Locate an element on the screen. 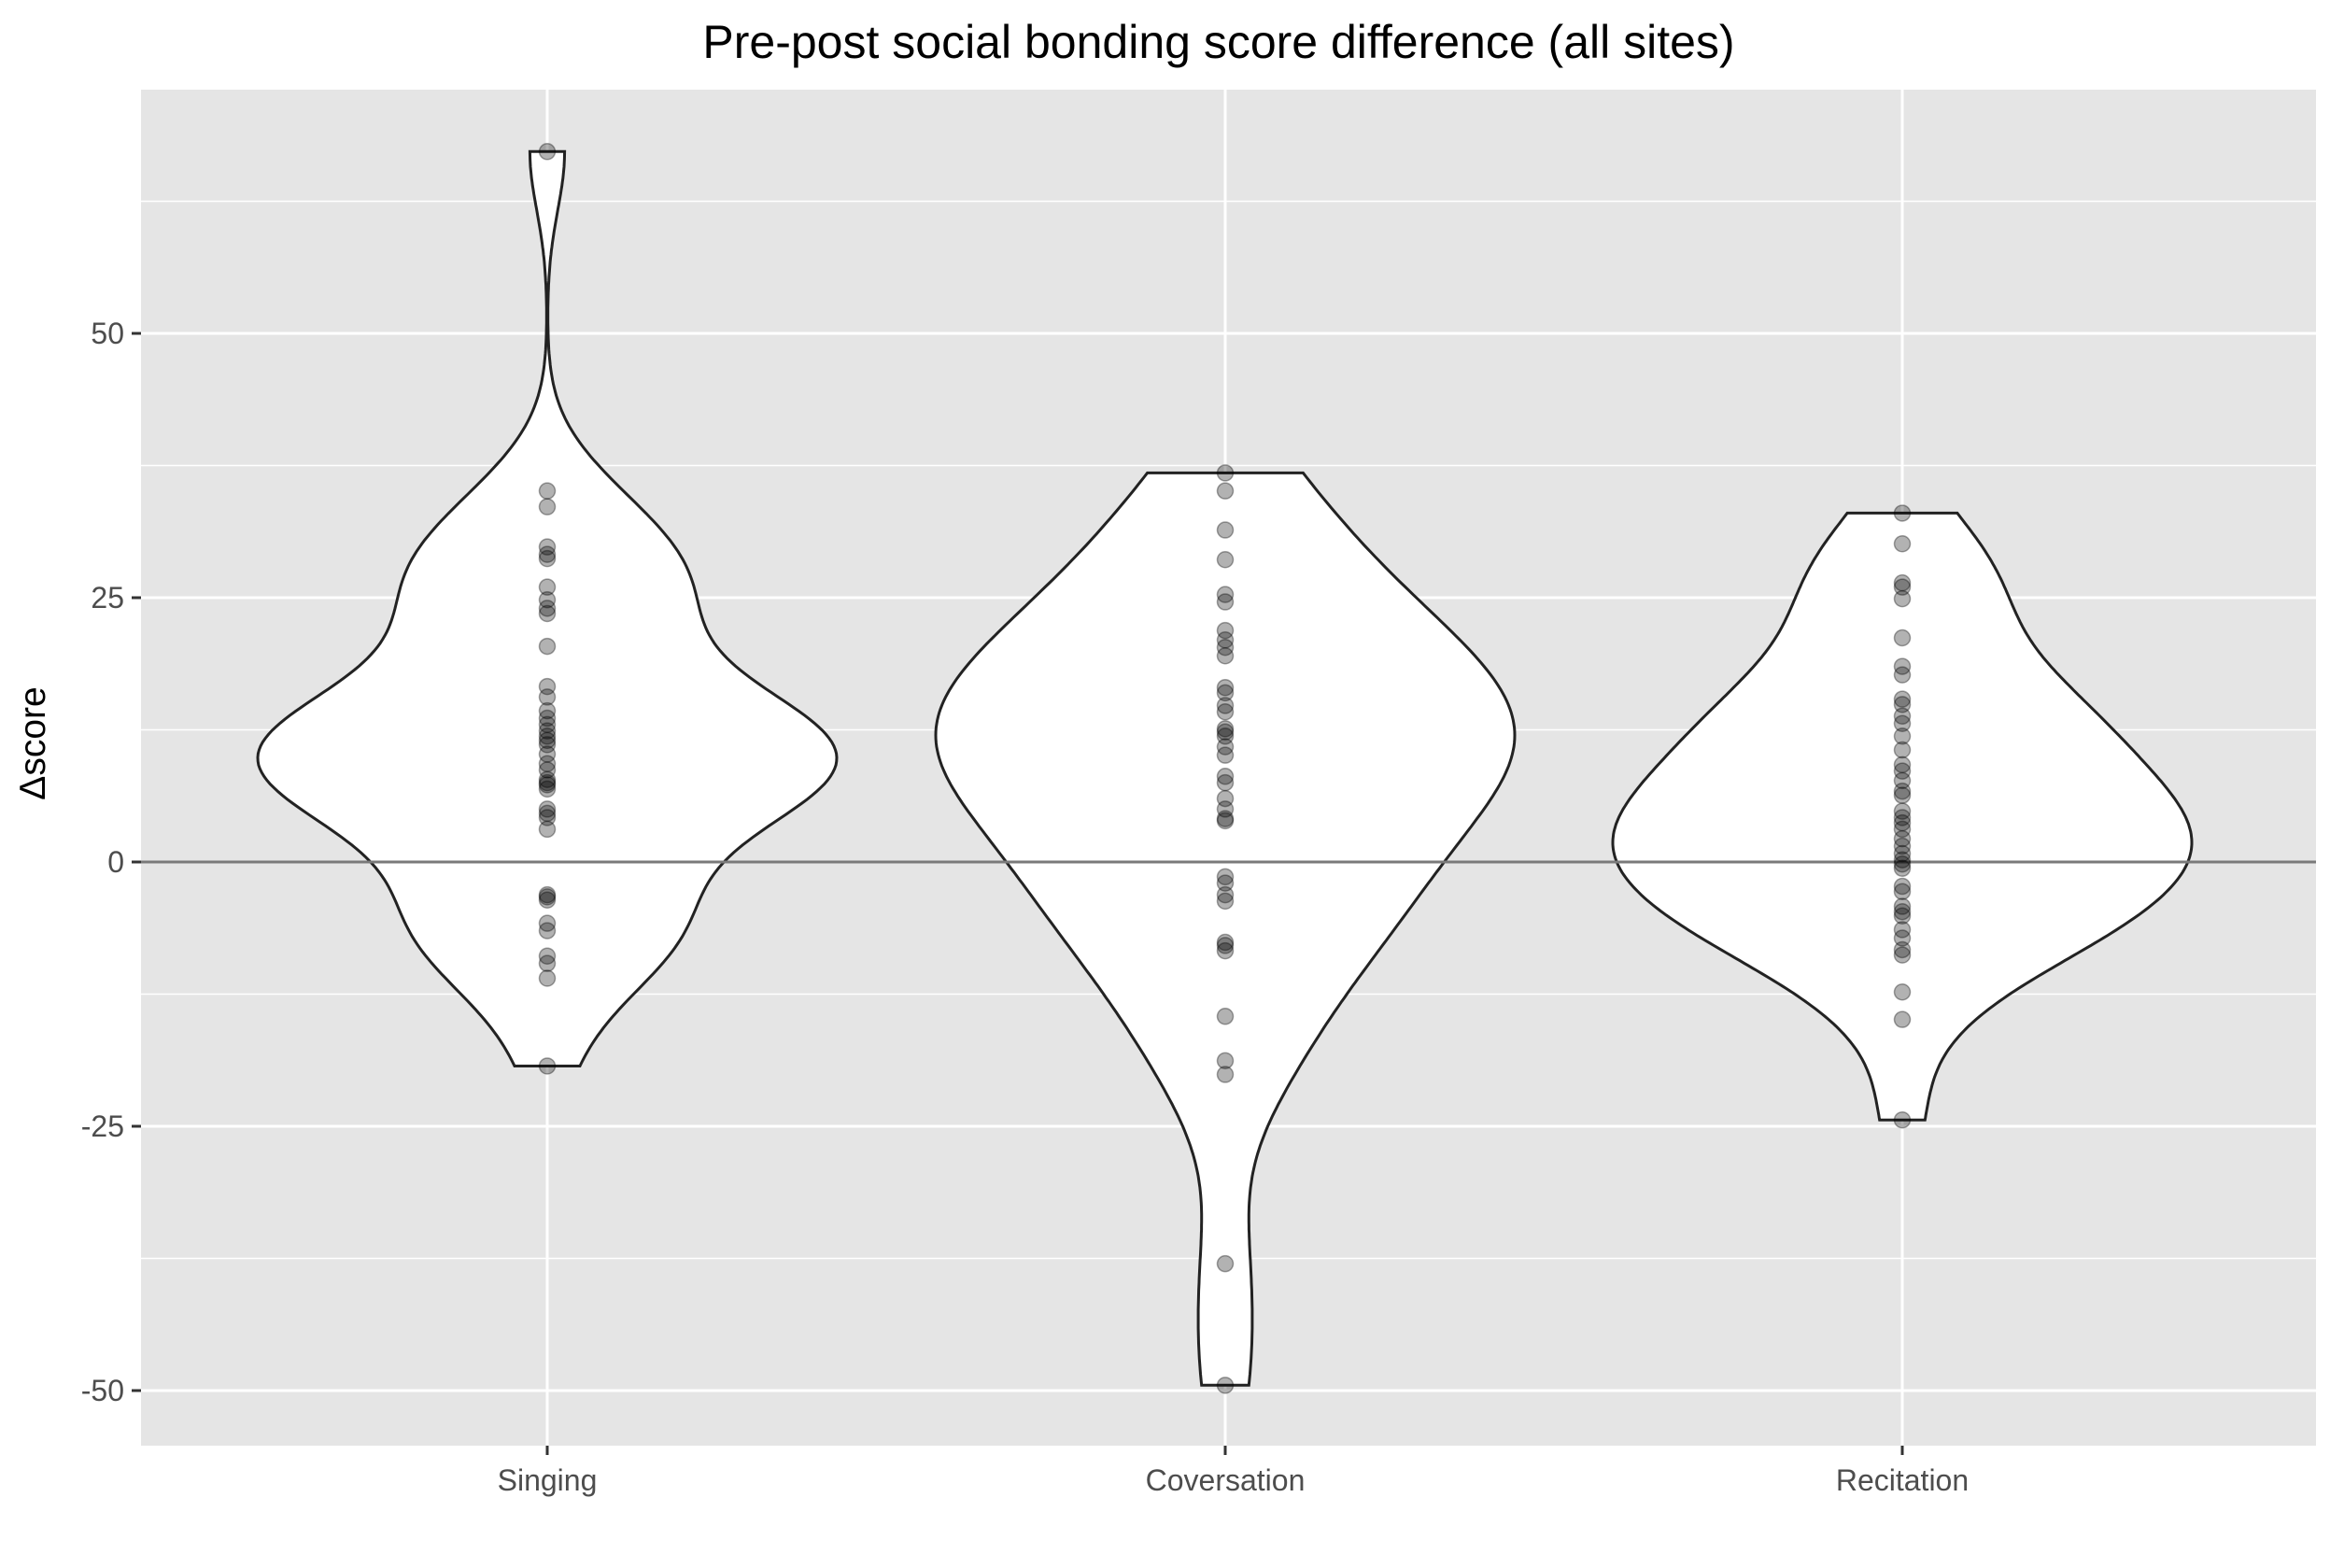 The height and width of the screenshot is (1568, 2330). x-axis: Singing Coversation Recitation is located at coordinates (1233, 1471).